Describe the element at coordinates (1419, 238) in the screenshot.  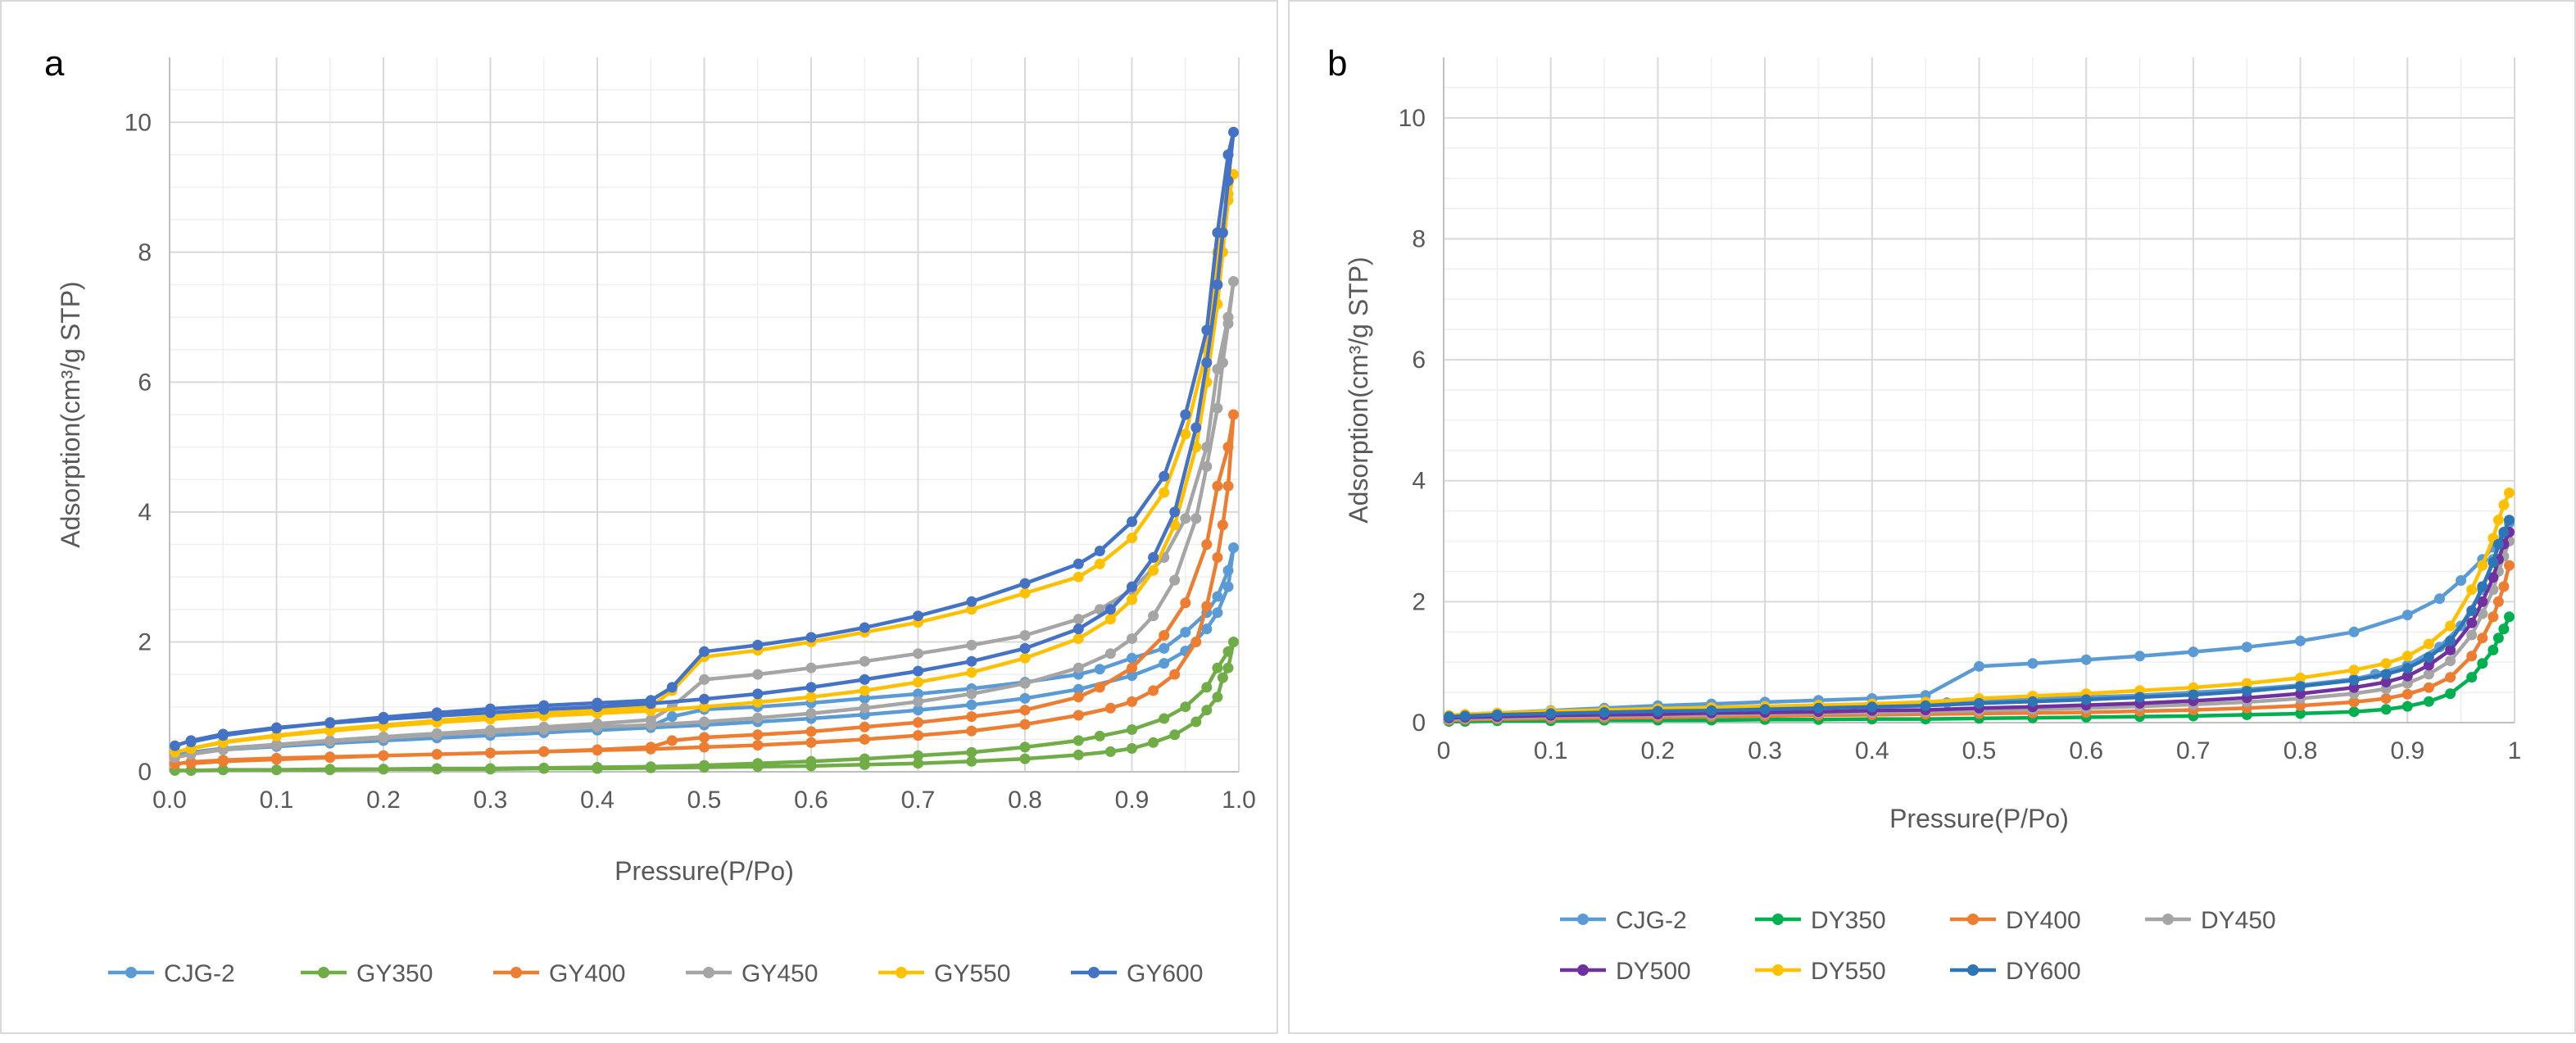
I see `y-tick-label: 8` at that location.